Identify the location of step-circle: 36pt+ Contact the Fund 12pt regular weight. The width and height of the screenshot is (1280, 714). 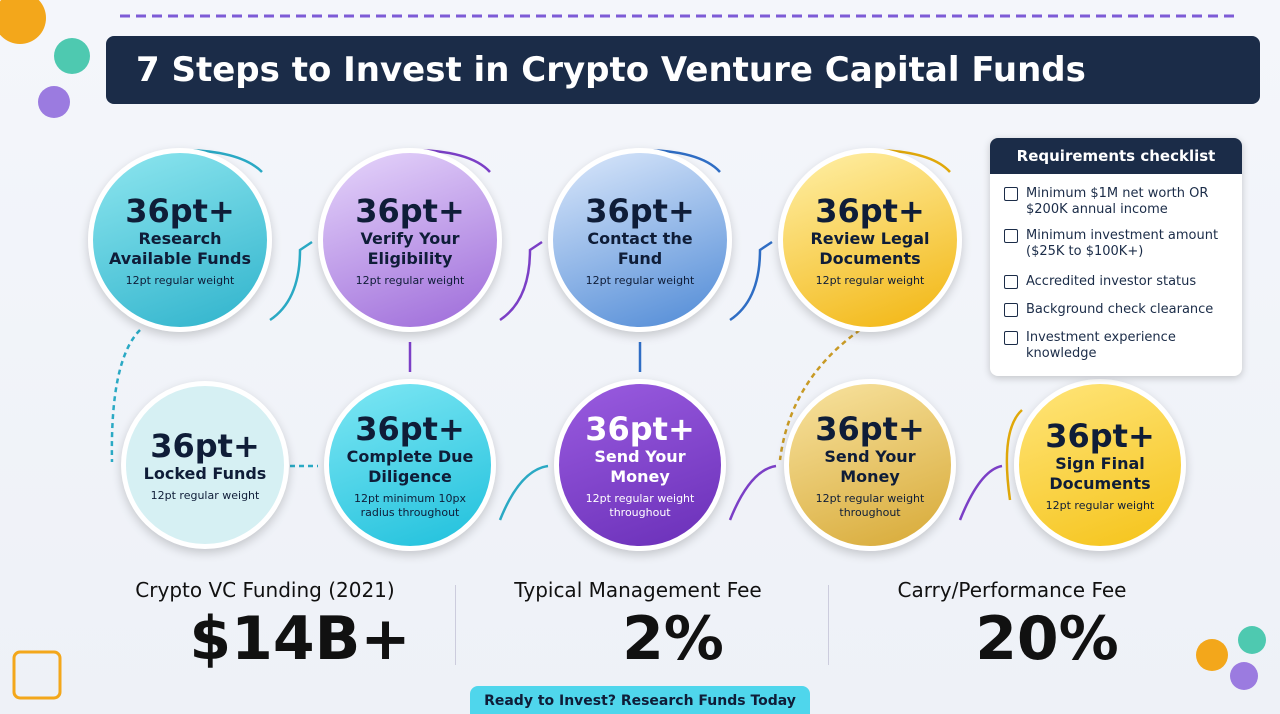
(640, 240).